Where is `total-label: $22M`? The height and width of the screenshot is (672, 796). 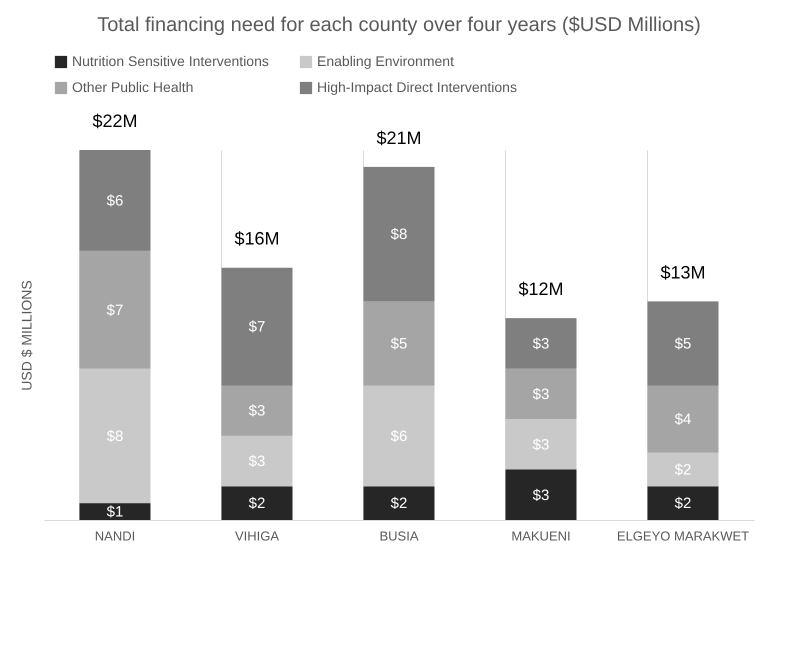
total-label: $22M is located at coordinates (115, 121).